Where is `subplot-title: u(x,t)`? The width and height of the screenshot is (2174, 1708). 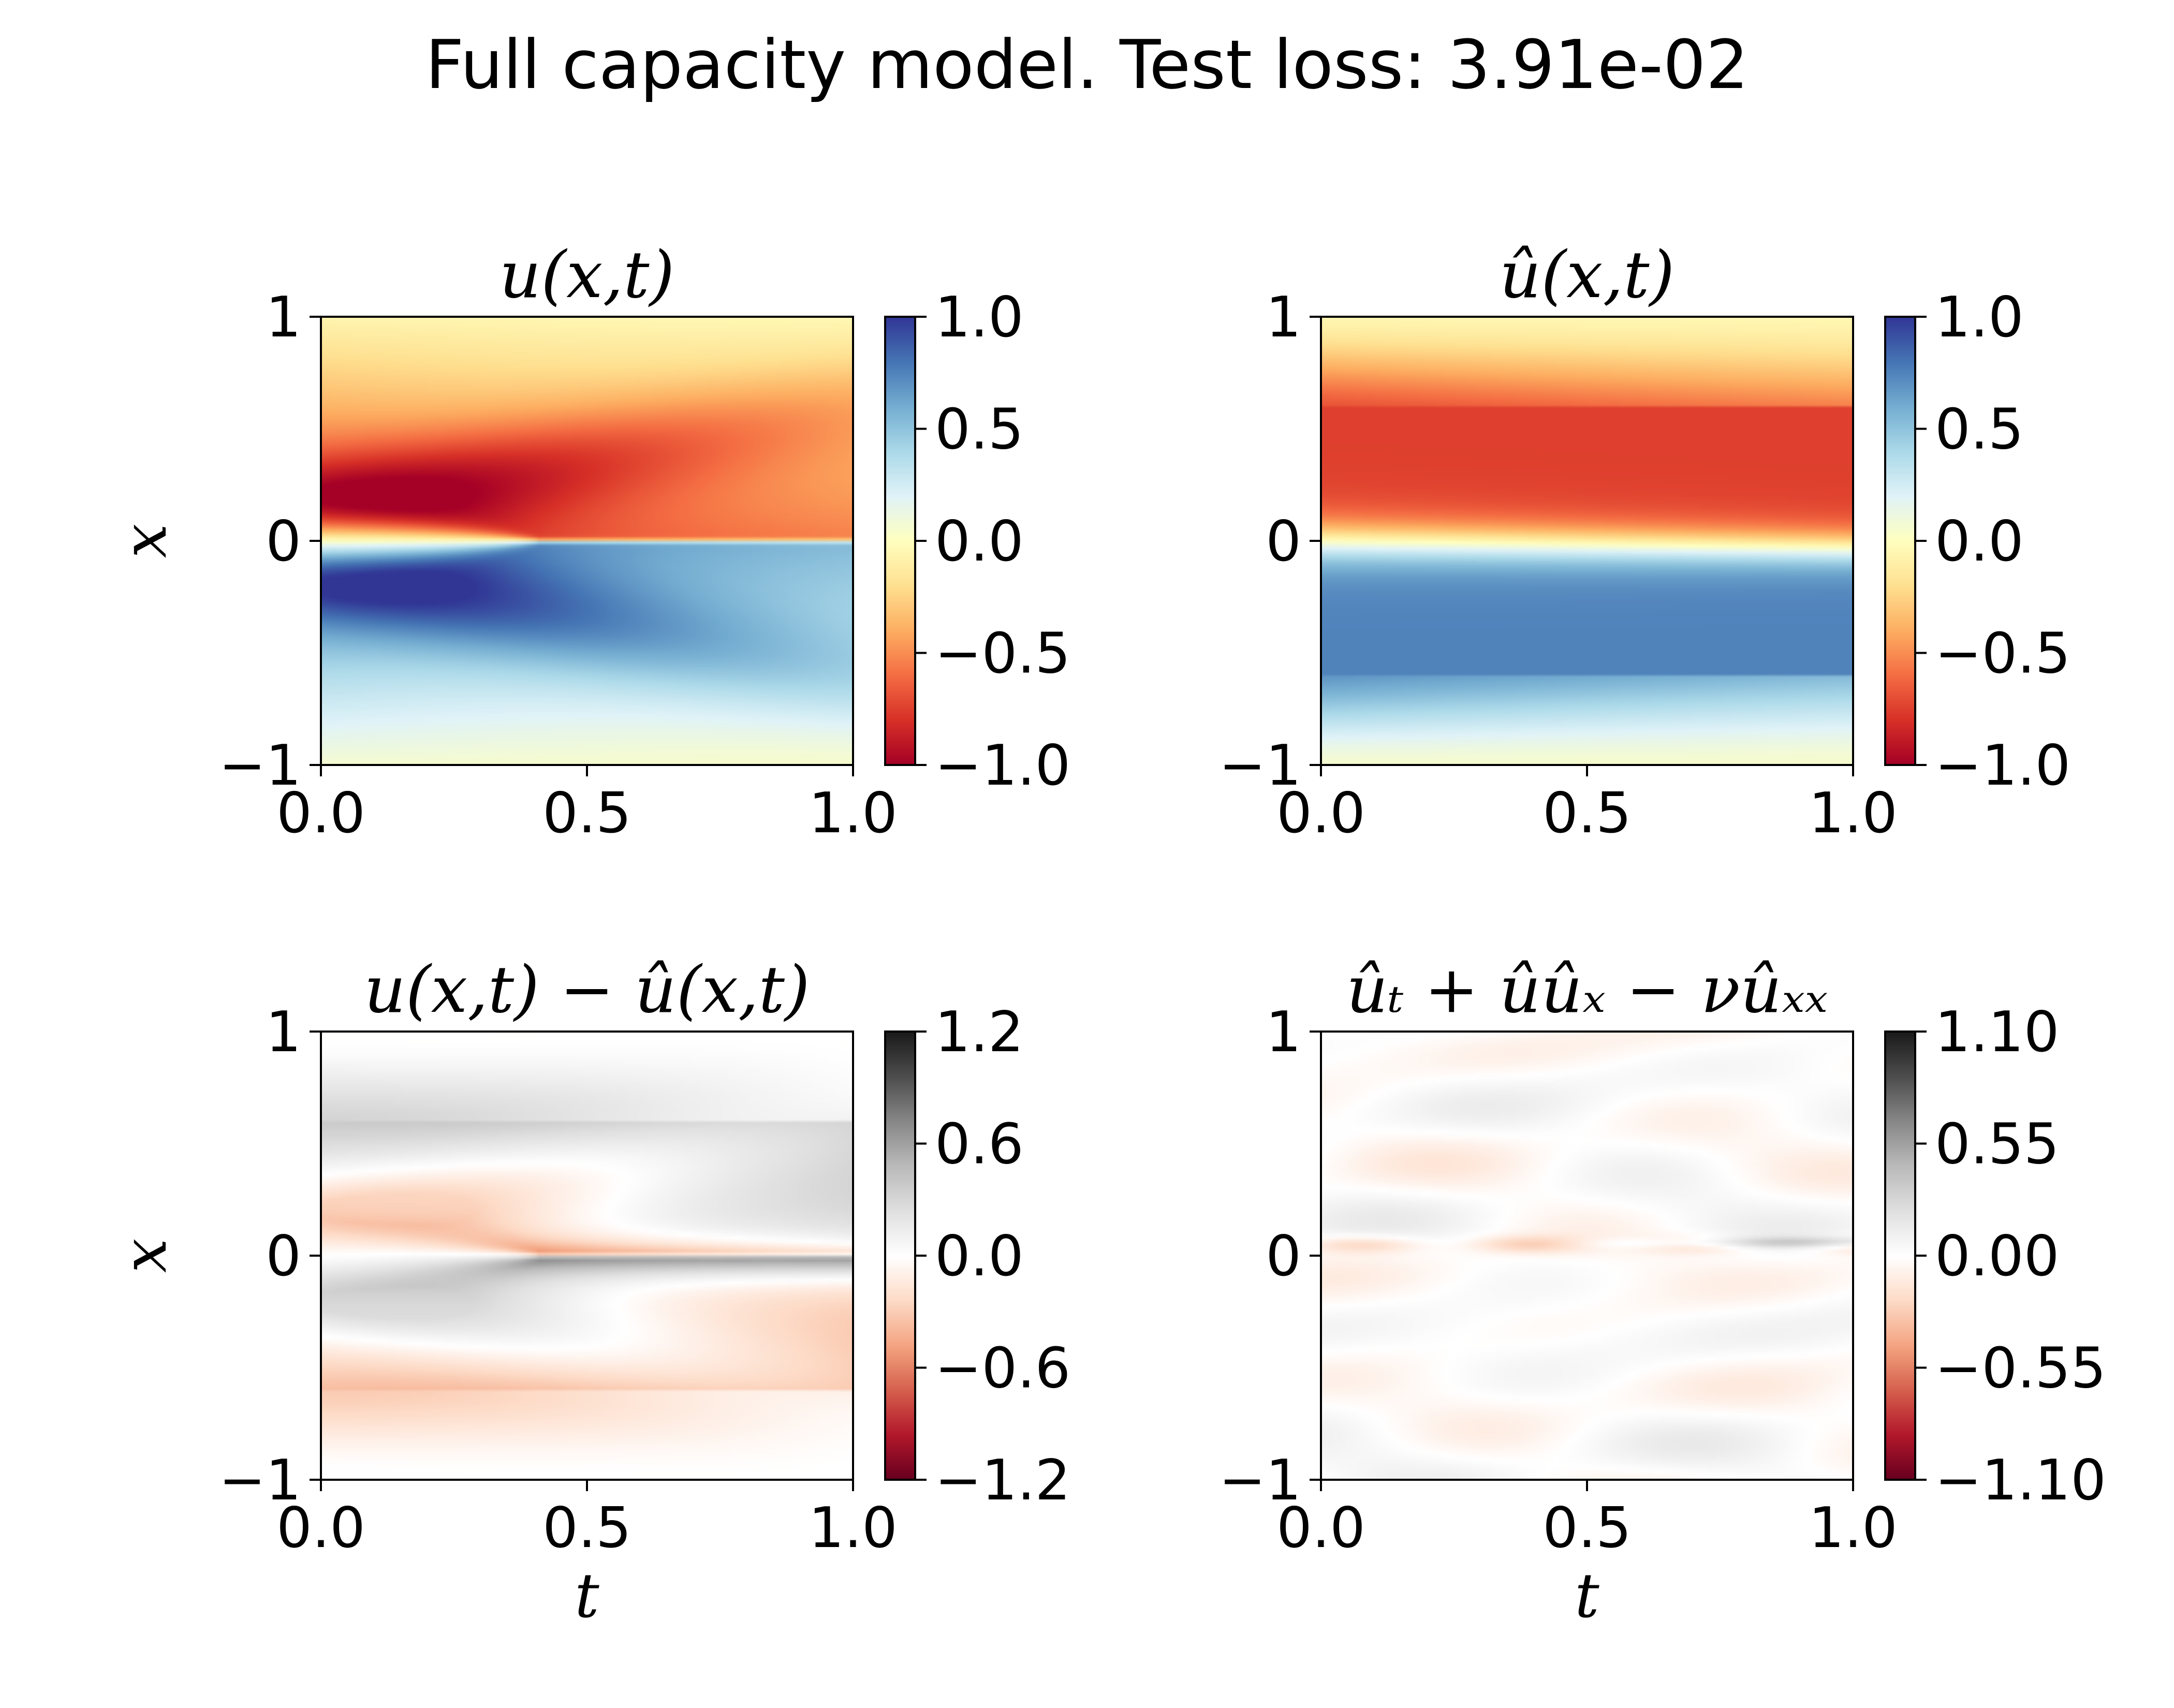 subplot-title: u(x,t) is located at coordinates (587, 275).